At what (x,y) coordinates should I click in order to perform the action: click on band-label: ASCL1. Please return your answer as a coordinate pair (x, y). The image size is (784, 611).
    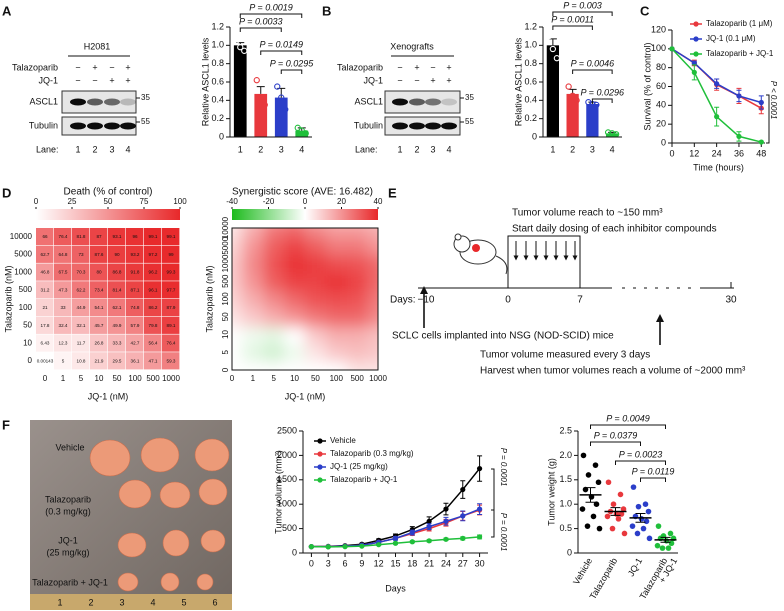
    Looking at the image, I should click on (368, 101).